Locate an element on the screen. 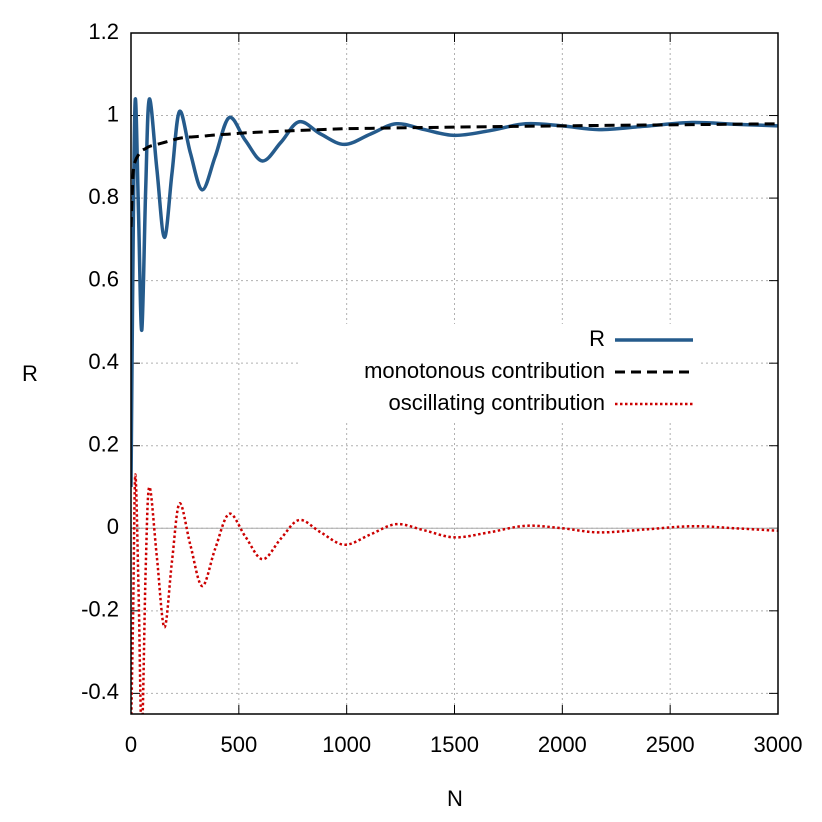 This screenshot has height=822, width=822. x-tick-label: 0 is located at coordinates (131, 744).